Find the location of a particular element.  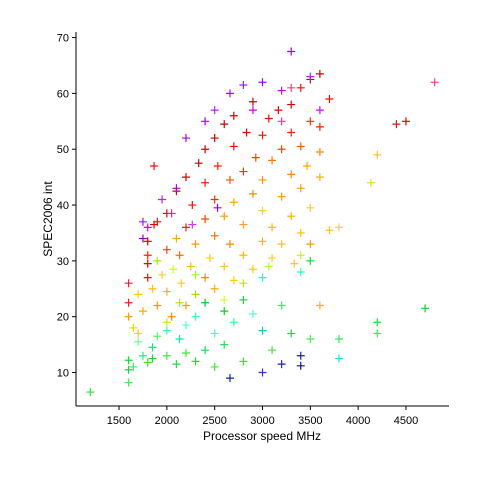

y-axis-title: SPEC2006 int is located at coordinates (48, 219).